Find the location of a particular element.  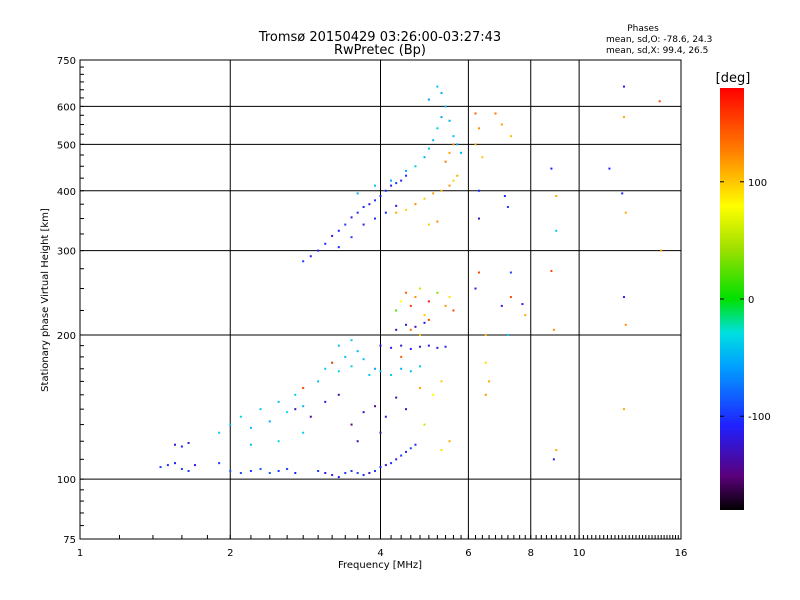

phases-heading: Phases is located at coordinates (643, 29).